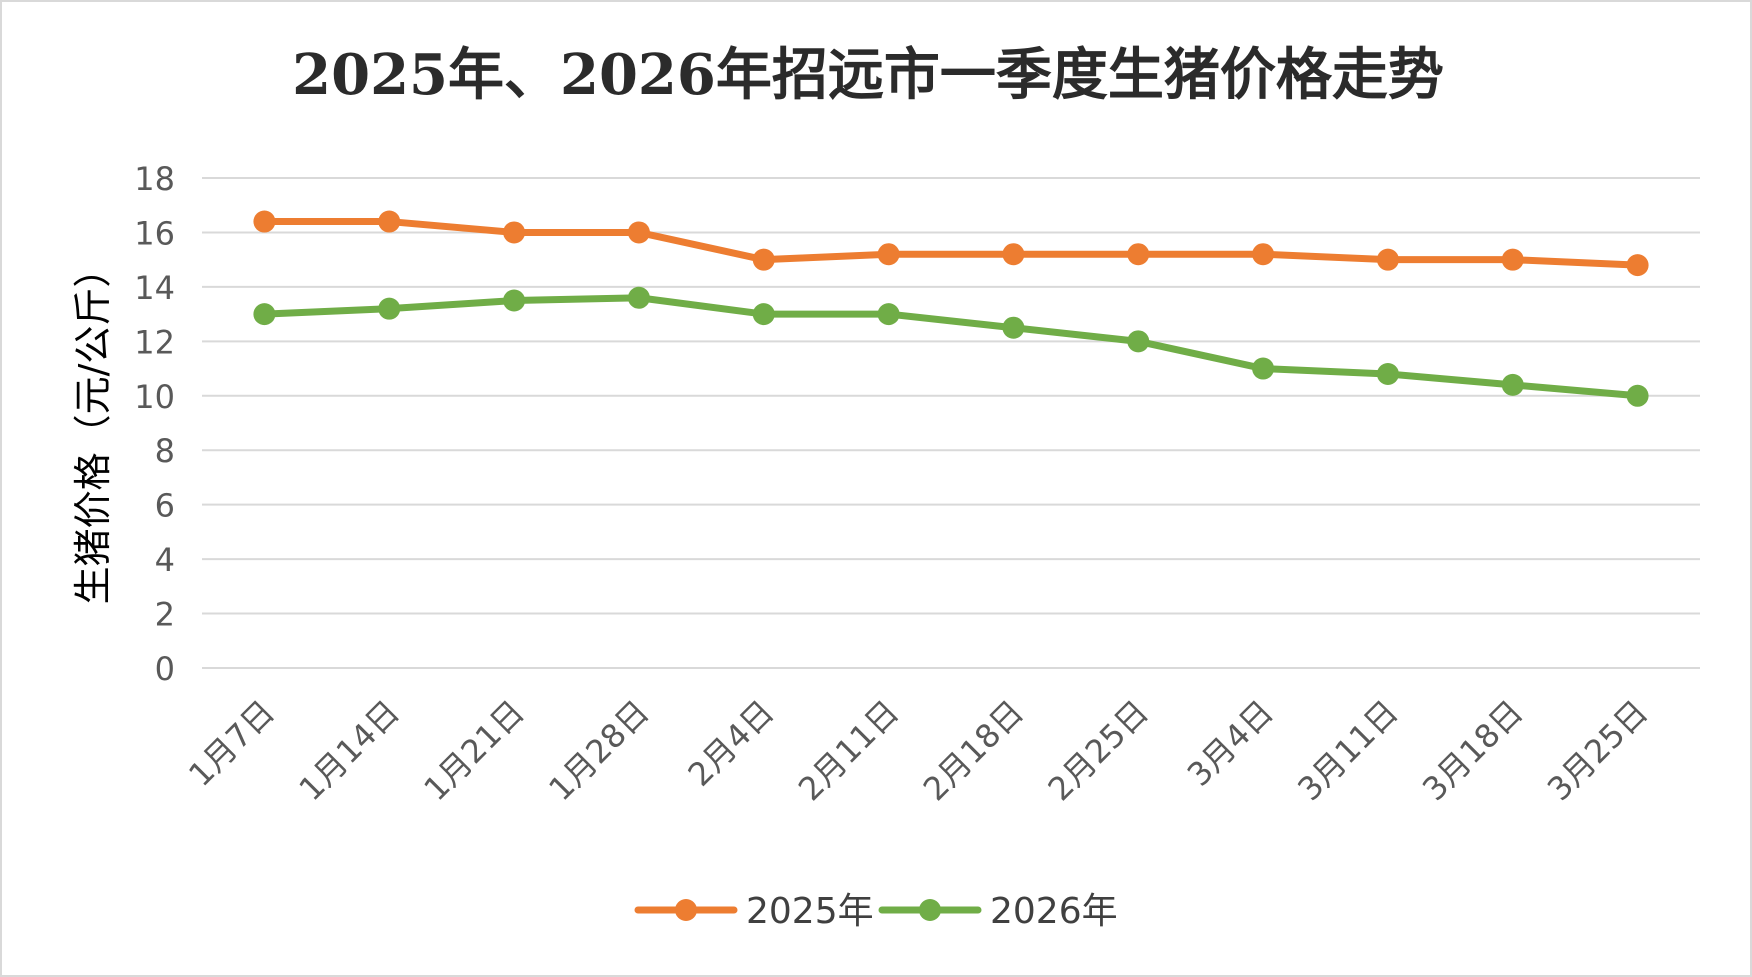 This screenshot has height=977, width=1752. I want to click on series-2025年, so click(951, 243).